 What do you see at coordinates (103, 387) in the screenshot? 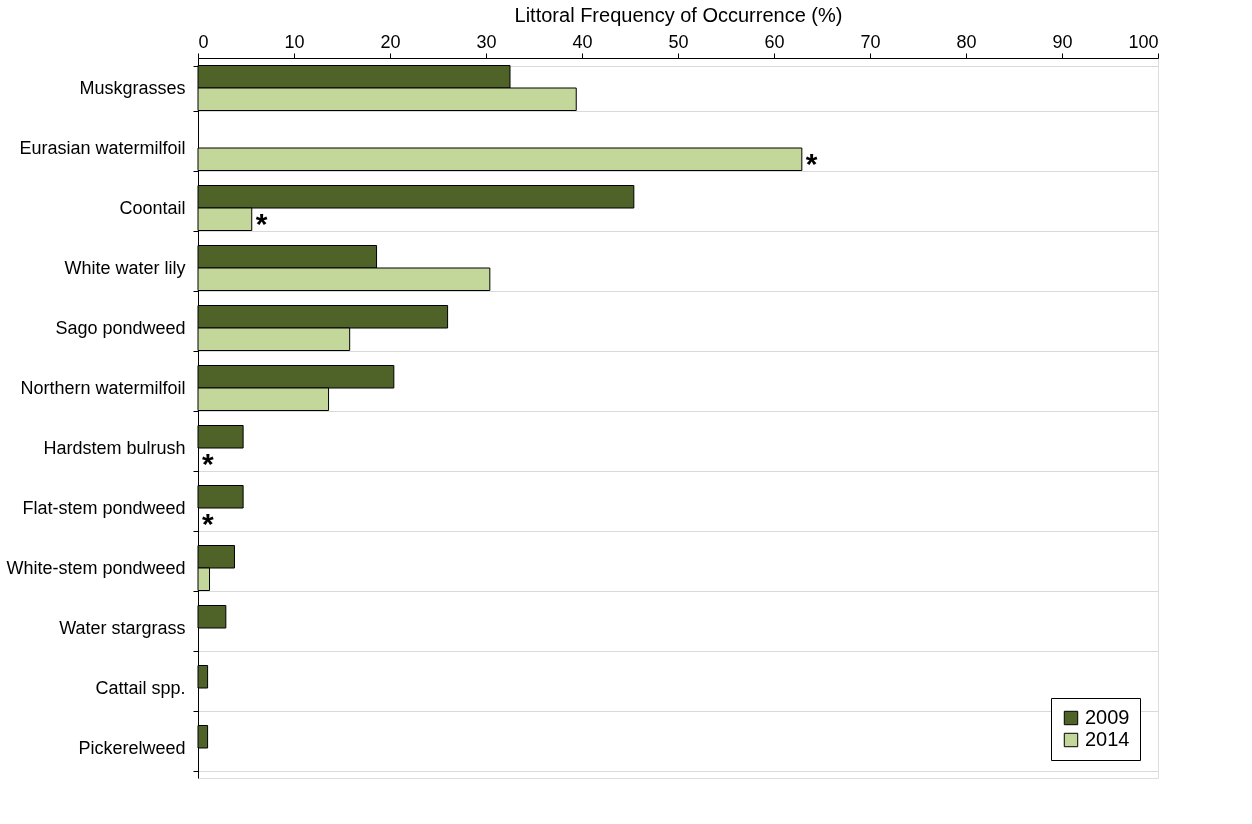
I see `y-tick-label: Northern watermilfoil` at bounding box center [103, 387].